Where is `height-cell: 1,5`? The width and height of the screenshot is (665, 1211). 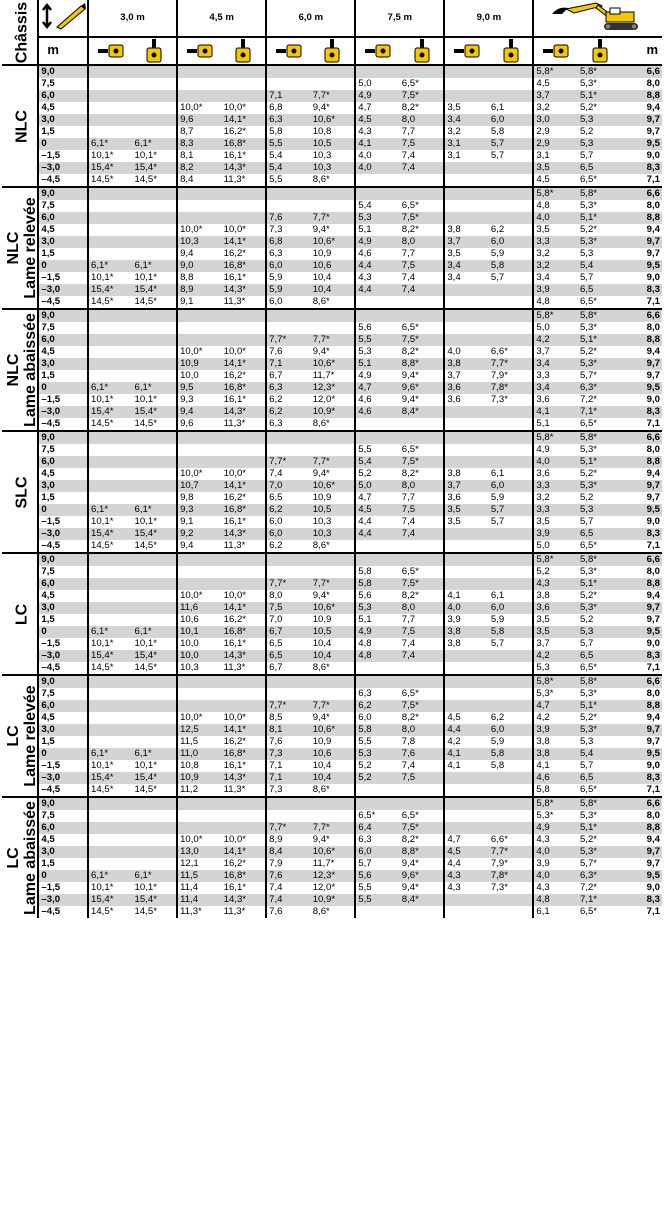 height-cell: 1,5 is located at coordinates (64, 864).